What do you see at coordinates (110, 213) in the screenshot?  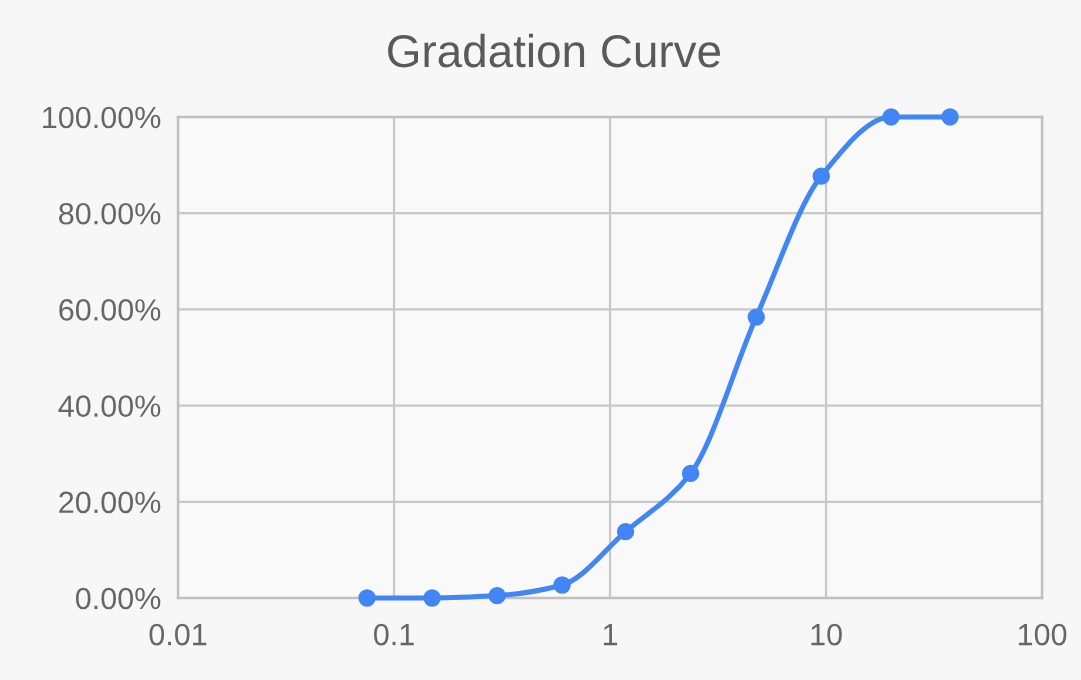 I see `y-tick-label: 80.00%` at bounding box center [110, 213].